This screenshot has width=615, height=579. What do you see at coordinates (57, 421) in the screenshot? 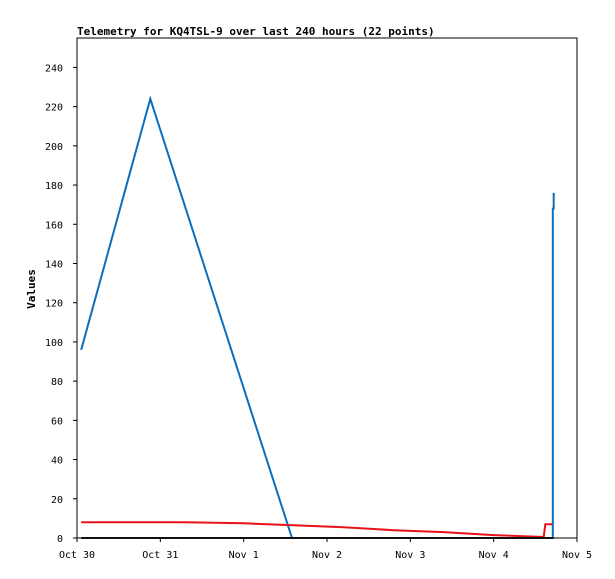
I see `y-tick-label: 60` at bounding box center [57, 421].